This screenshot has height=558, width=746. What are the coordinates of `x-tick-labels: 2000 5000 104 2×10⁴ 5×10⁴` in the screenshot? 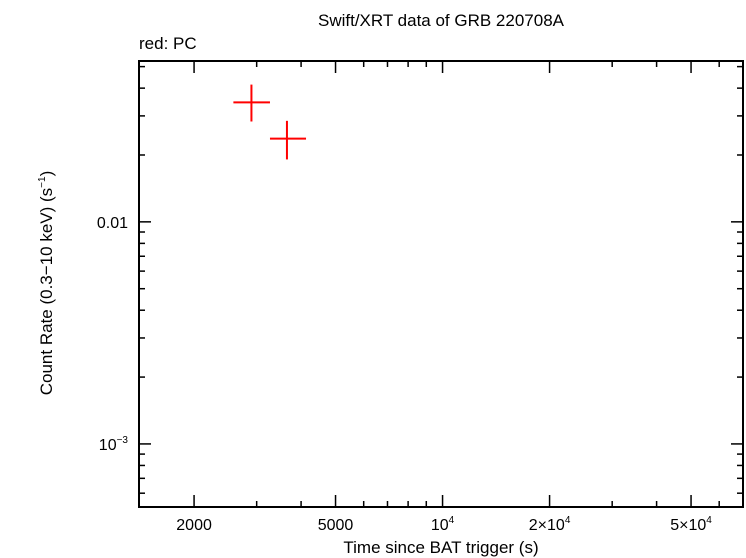 It's located at (444, 524).